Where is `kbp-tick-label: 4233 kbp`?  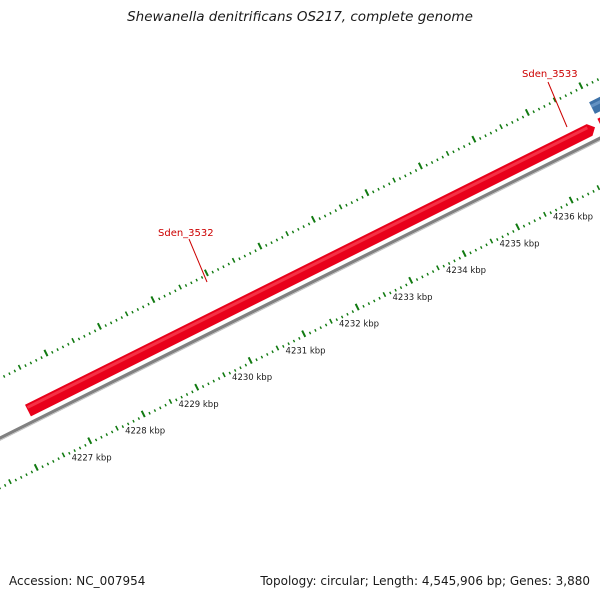 kbp-tick-label: 4233 kbp is located at coordinates (413, 298).